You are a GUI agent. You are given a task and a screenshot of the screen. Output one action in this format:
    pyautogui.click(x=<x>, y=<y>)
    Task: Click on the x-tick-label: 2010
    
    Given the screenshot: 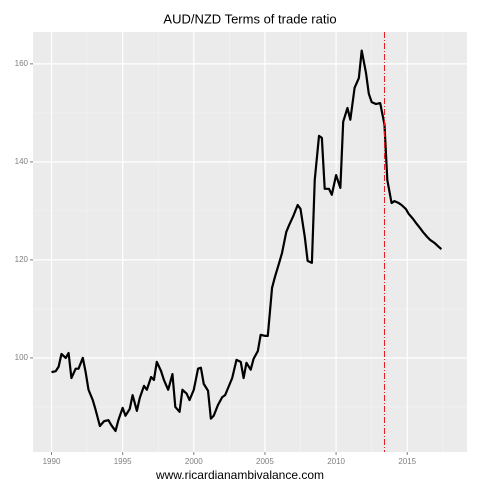 What is the action you would take?
    pyautogui.click(x=336, y=461)
    